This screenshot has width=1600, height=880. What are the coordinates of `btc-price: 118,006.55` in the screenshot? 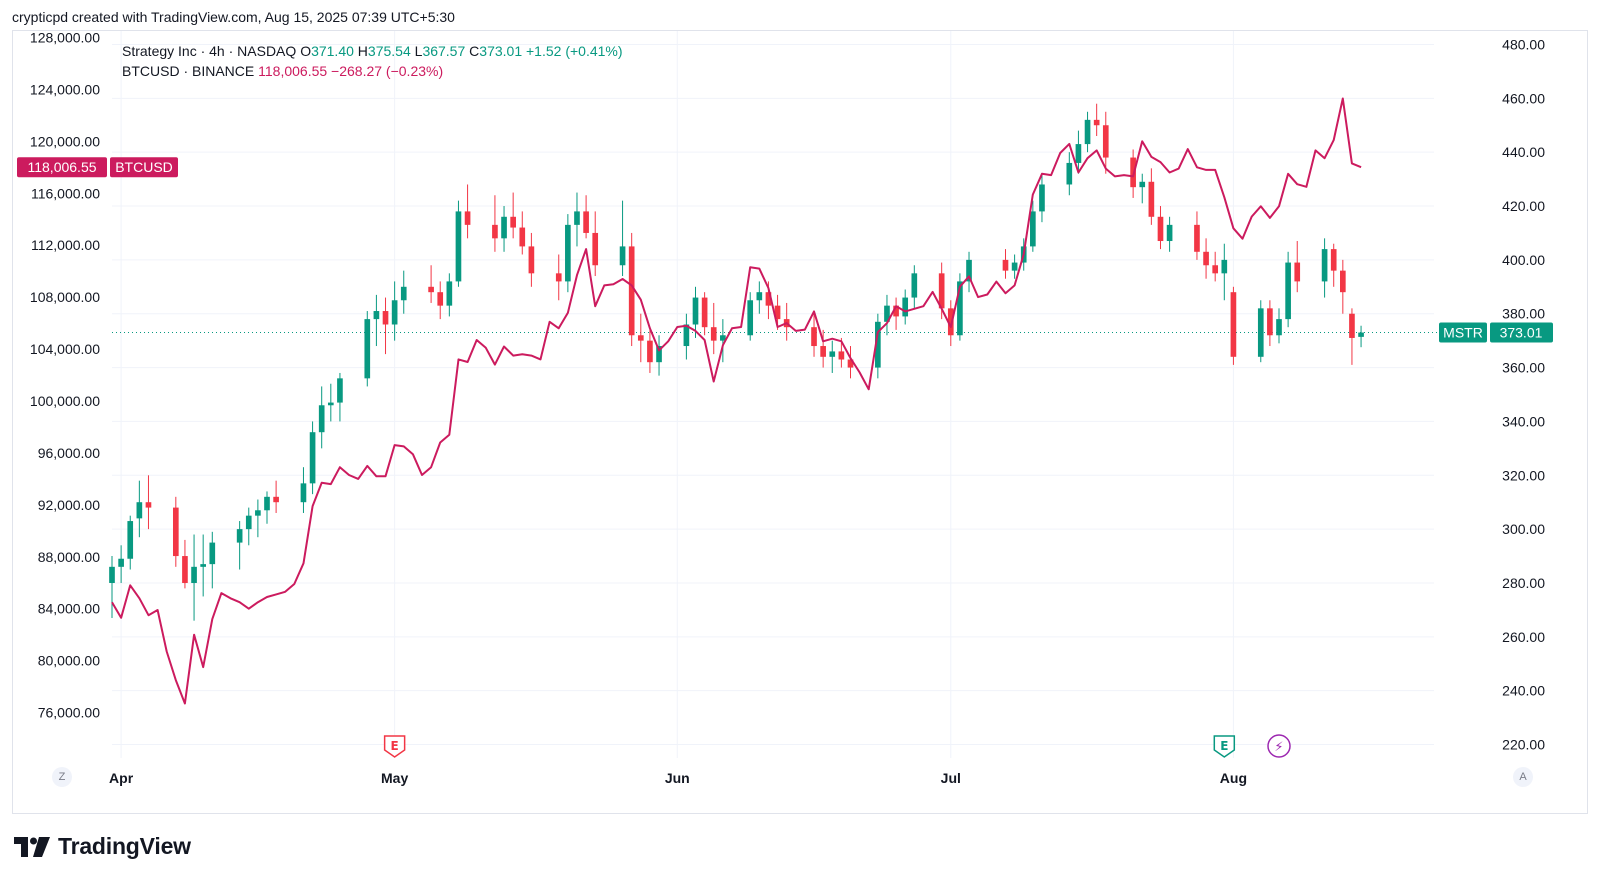 It's located at (293, 71).